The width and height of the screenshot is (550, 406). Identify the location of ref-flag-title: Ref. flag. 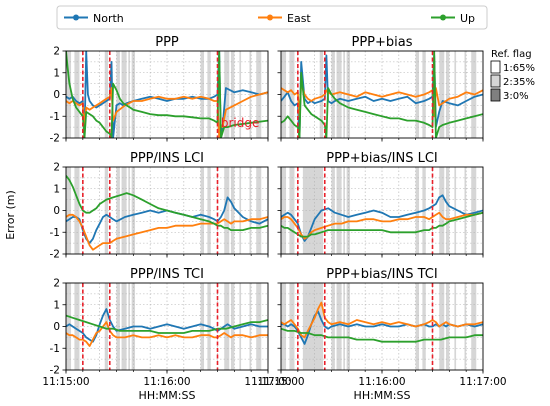
(511, 54).